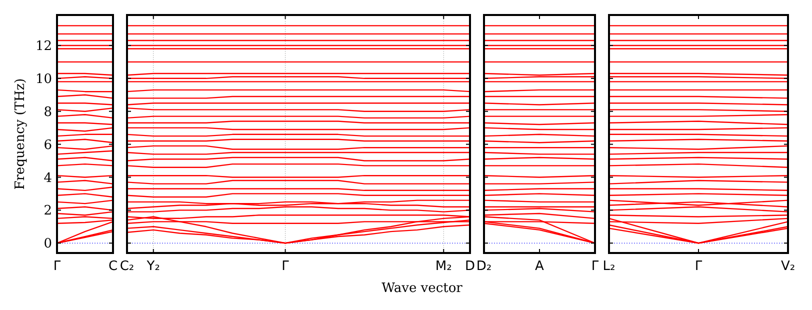 The height and width of the screenshot is (310, 812). Describe the element at coordinates (539, 266) in the screenshot. I see `x-tick-label: A` at that location.